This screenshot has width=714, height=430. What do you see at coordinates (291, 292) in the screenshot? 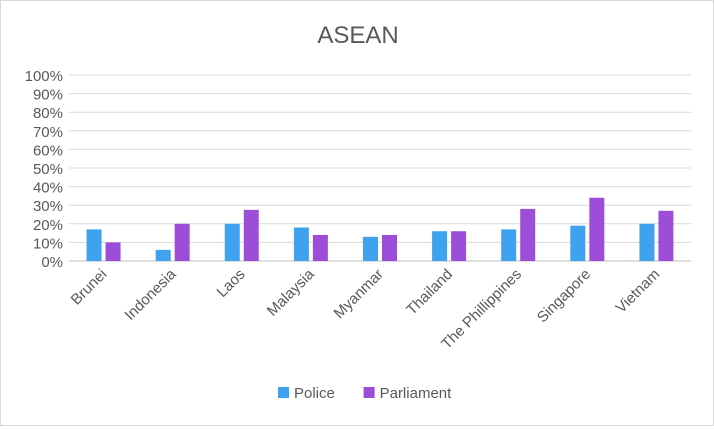
I see `x-tick-label: Malaysia` at bounding box center [291, 292].